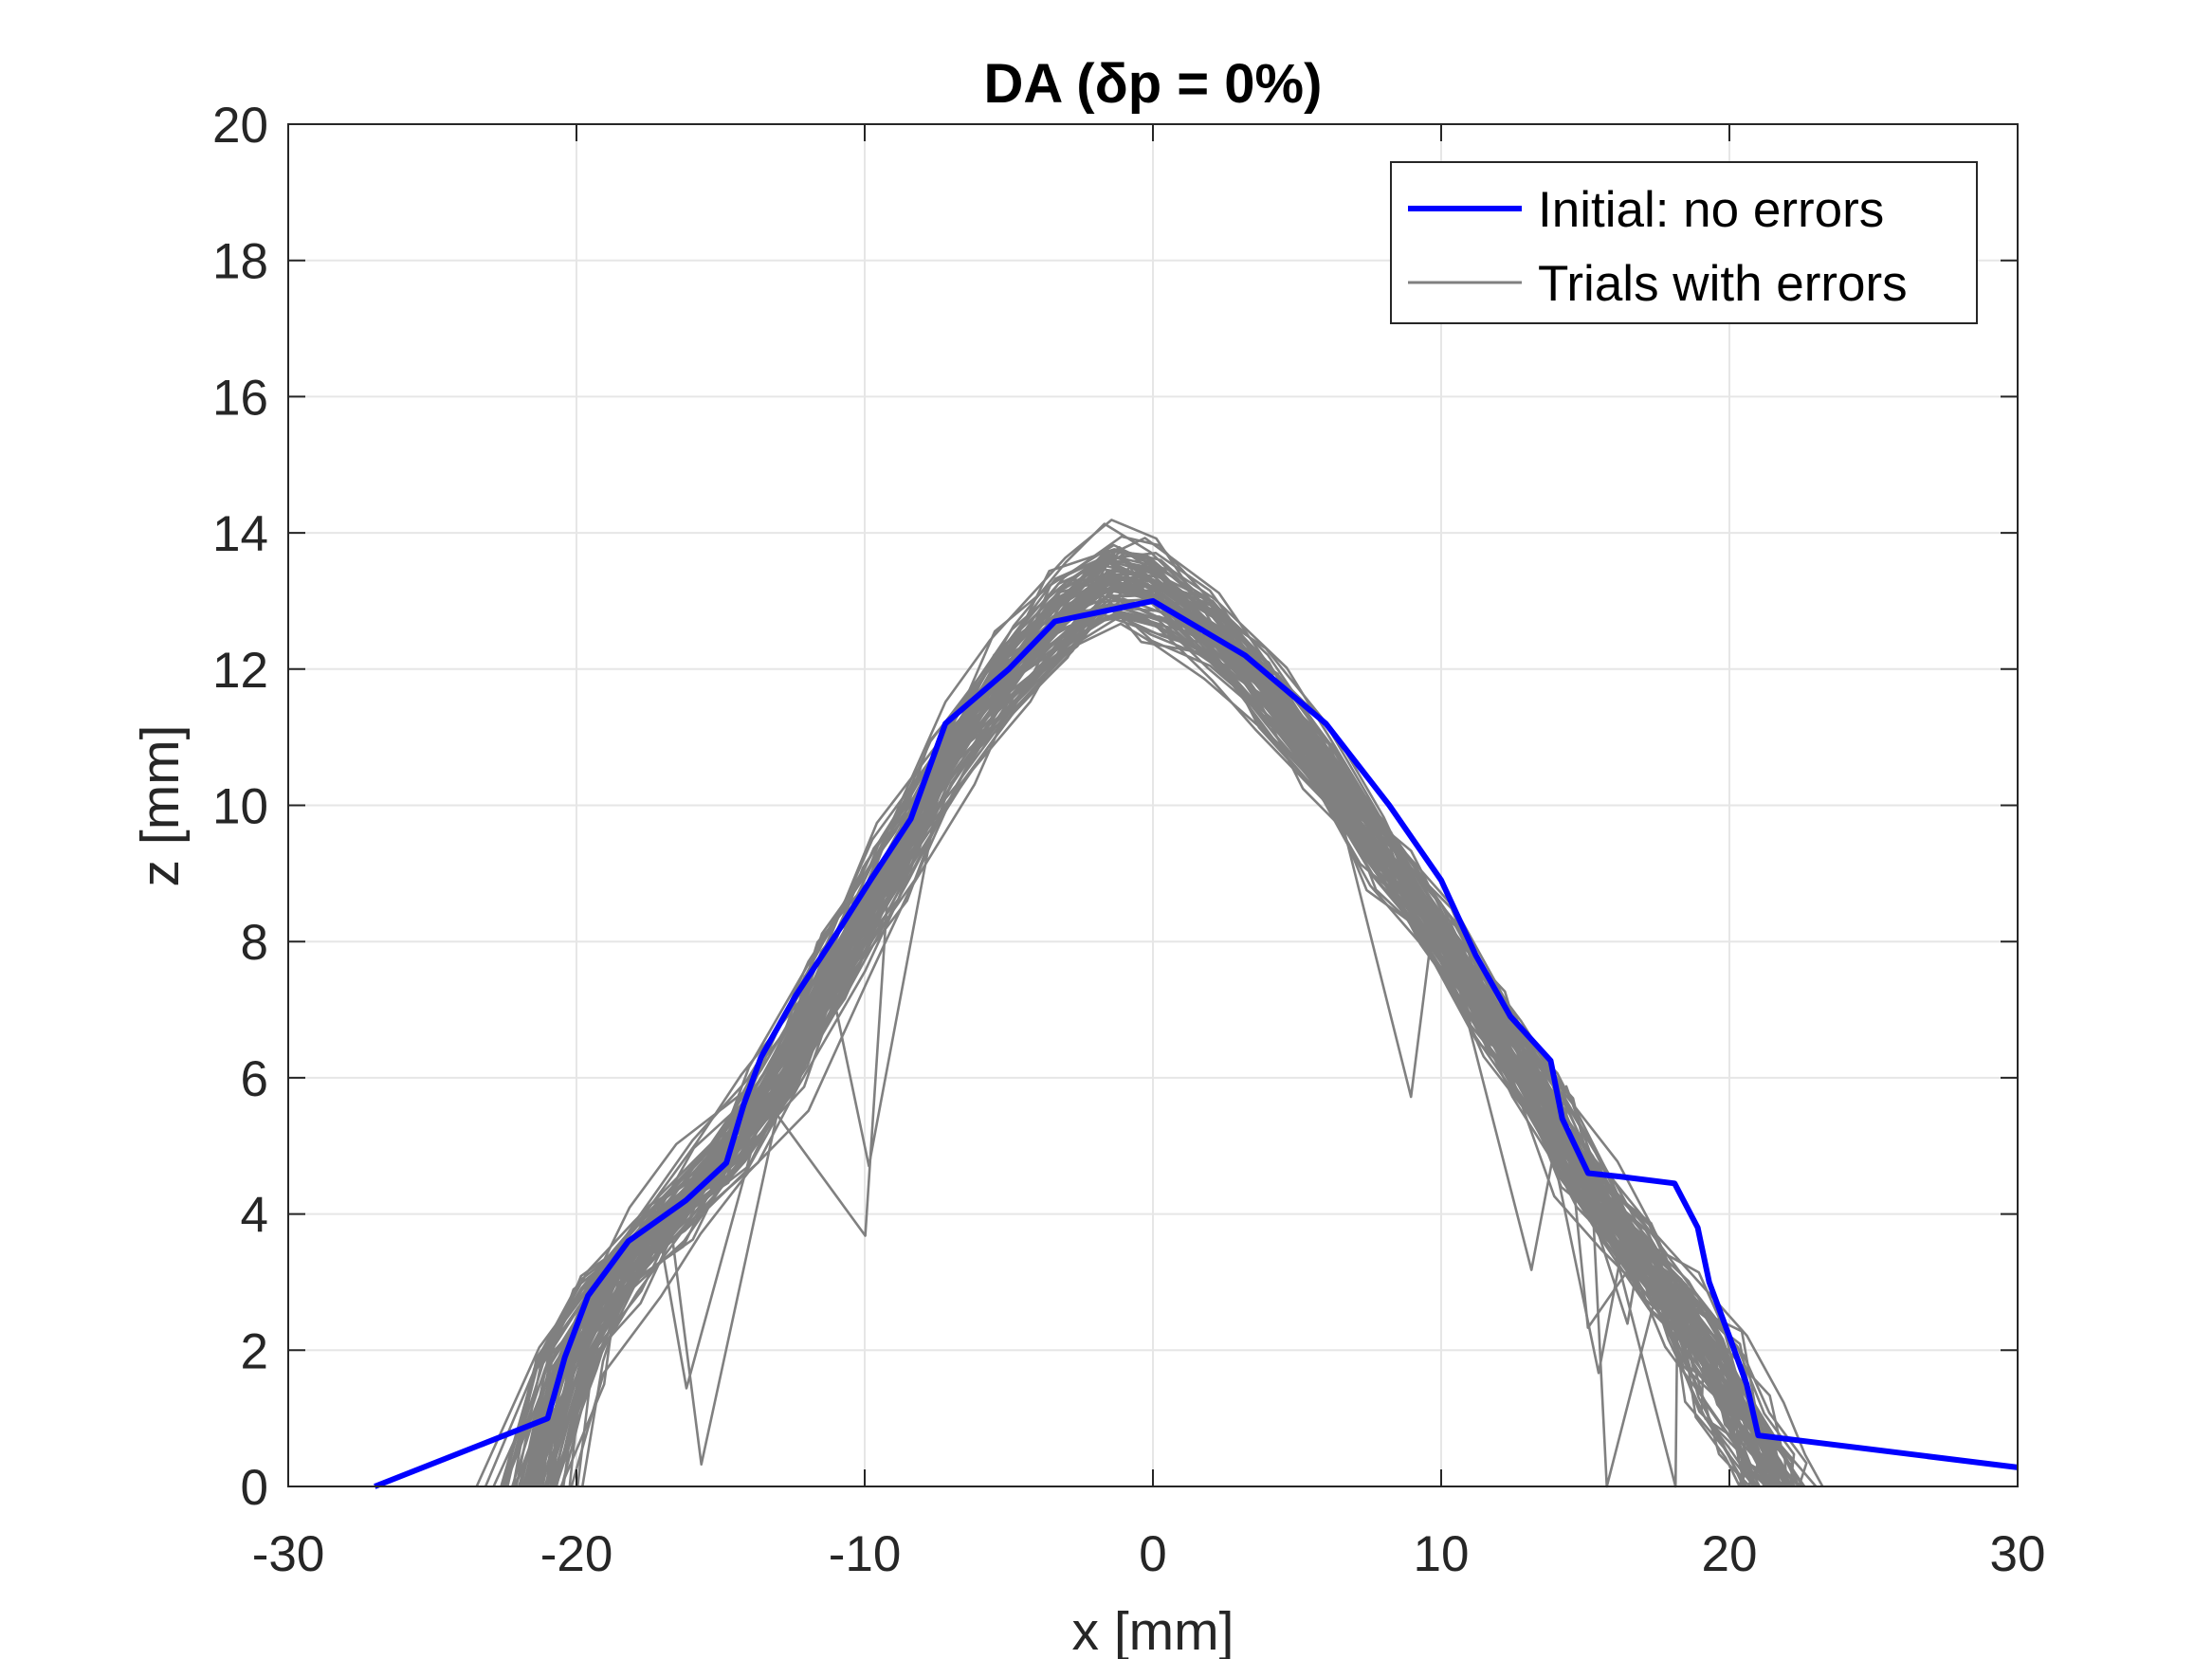 This screenshot has height=1659, width=2212. What do you see at coordinates (254, 943) in the screenshot?
I see `y-tick-label: 8` at bounding box center [254, 943].